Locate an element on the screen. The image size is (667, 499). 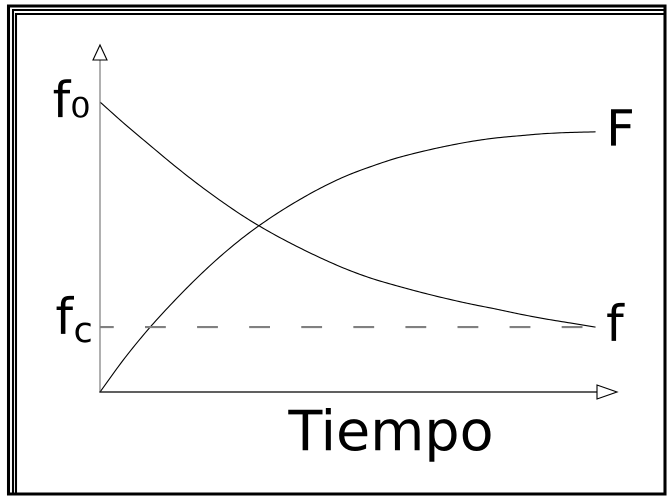
series-label: f is located at coordinates (616, 321).